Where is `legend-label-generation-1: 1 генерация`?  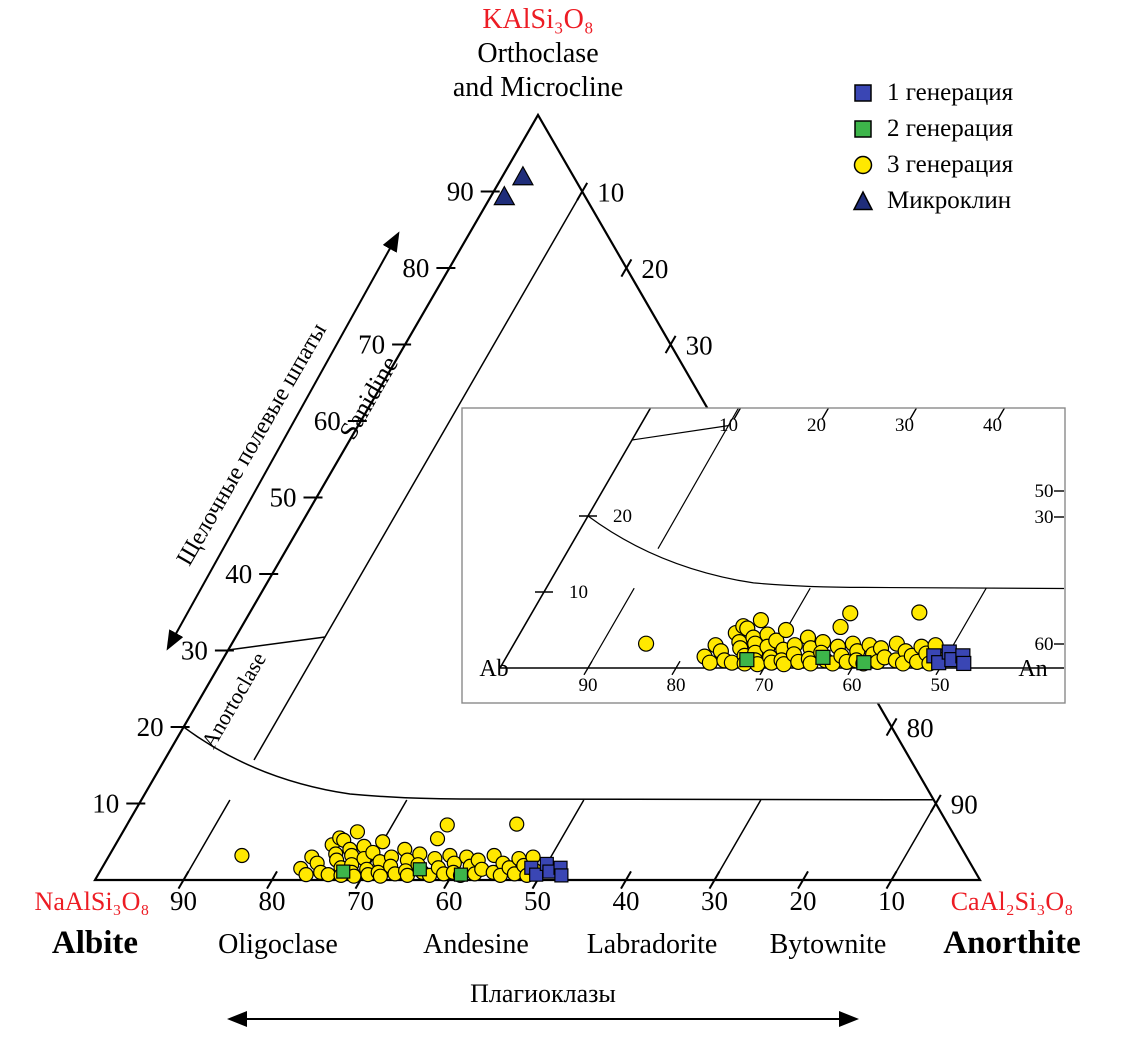
legend-label-generation-1: 1 генерация is located at coordinates (950, 92).